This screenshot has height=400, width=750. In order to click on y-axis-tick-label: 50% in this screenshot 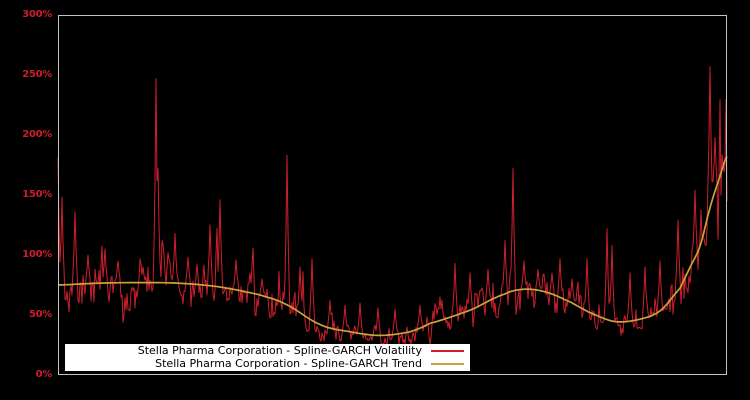, I will do `click(40, 314)`.